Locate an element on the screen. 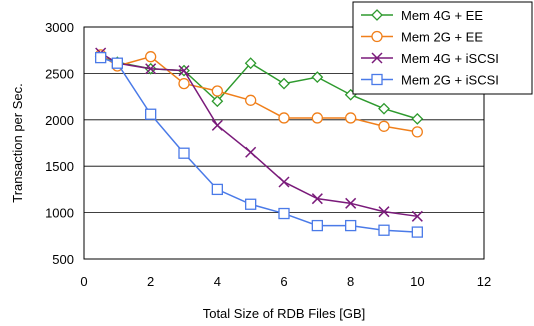 The height and width of the screenshot is (326, 534). legend-item: Mem 2G + iSCSI is located at coordinates (430, 80).